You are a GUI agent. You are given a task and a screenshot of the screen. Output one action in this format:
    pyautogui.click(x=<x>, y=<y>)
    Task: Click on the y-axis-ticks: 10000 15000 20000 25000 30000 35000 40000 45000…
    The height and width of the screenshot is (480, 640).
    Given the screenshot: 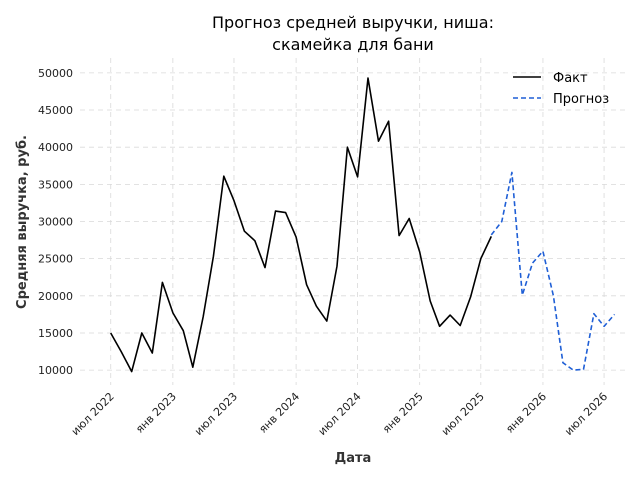 What is the action you would take?
    pyautogui.click(x=55, y=222)
    